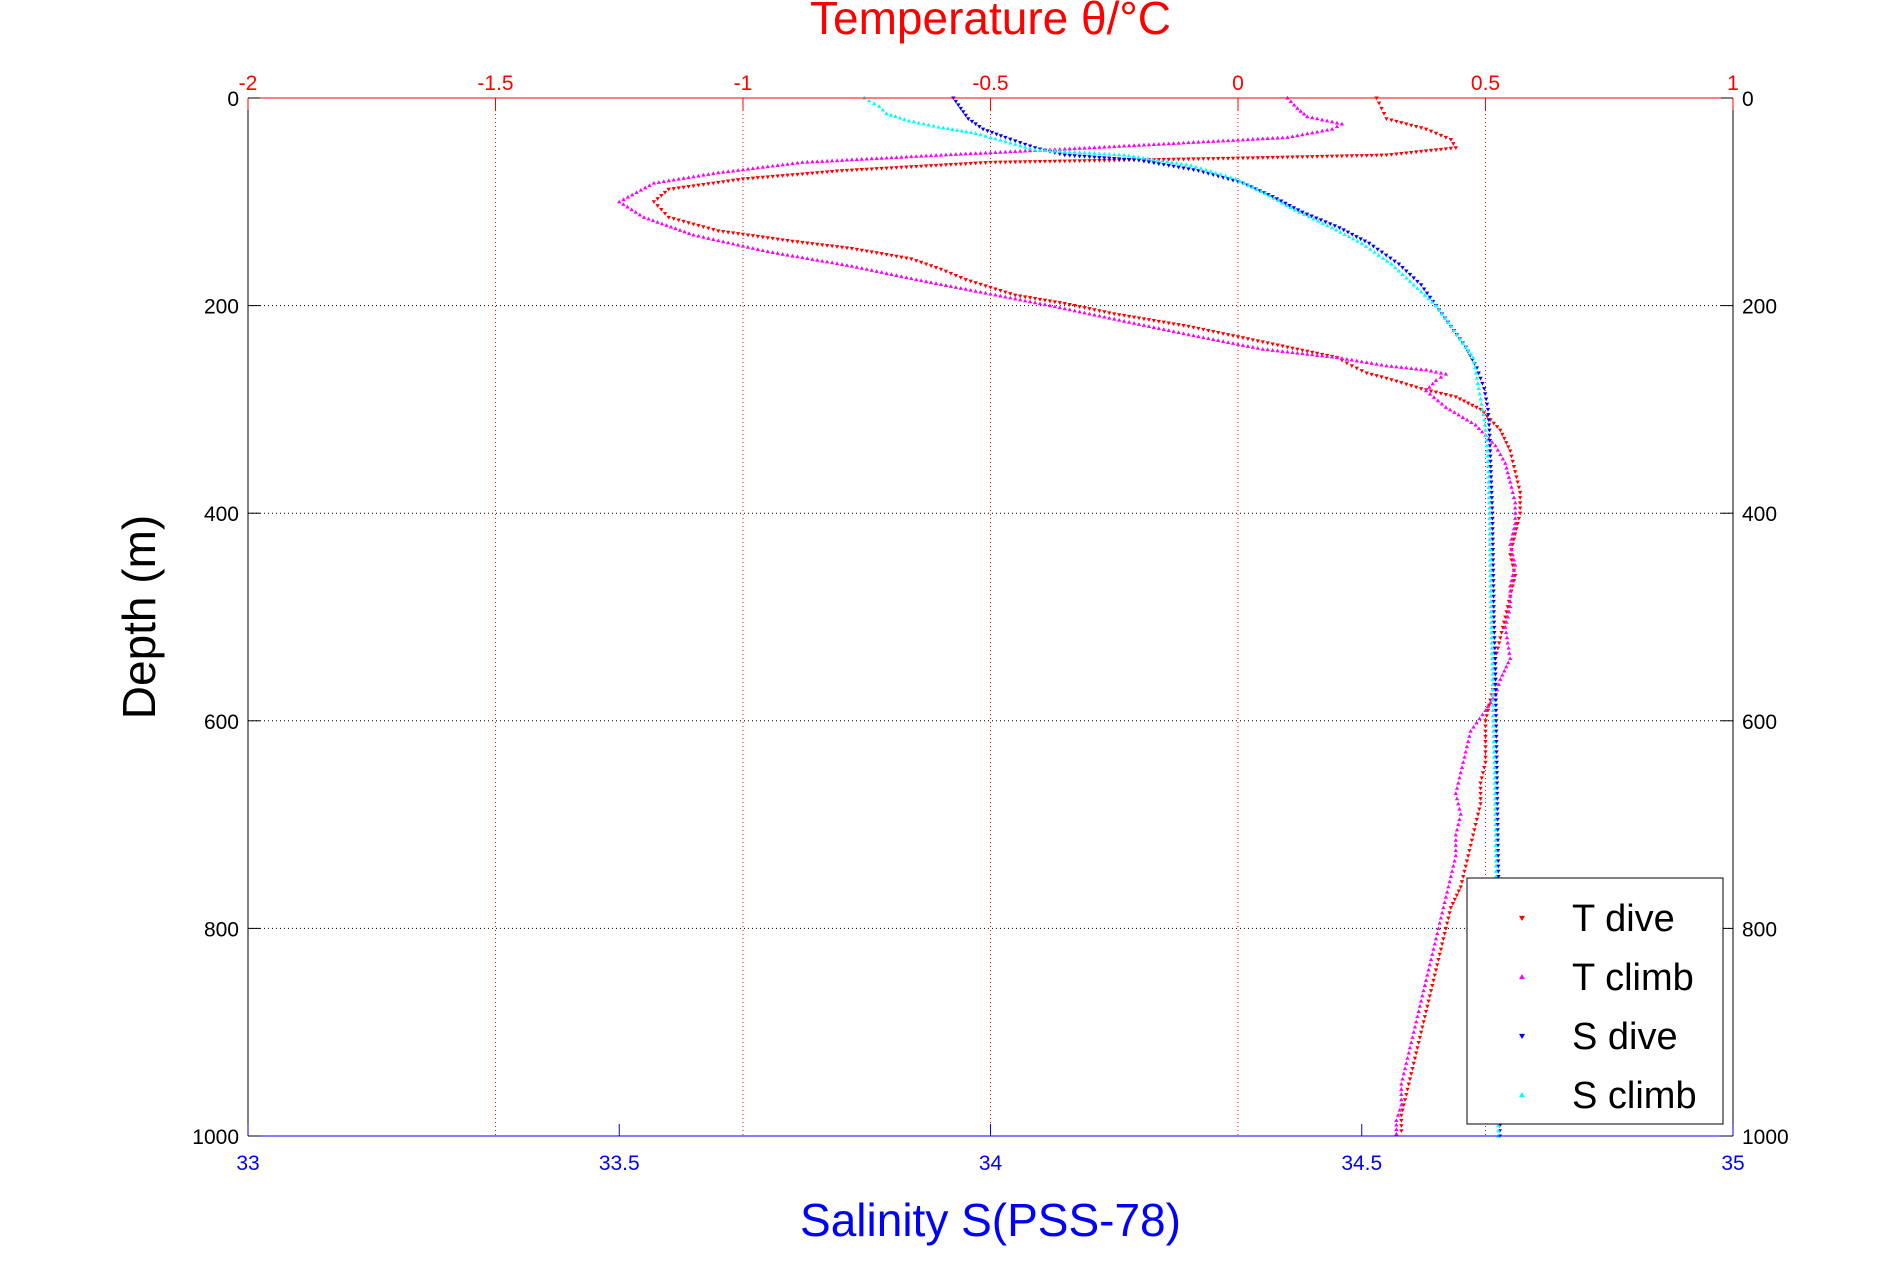 The width and height of the screenshot is (1891, 1262). I want to click on depth-tick-label-right: 1000, so click(1765, 1137).